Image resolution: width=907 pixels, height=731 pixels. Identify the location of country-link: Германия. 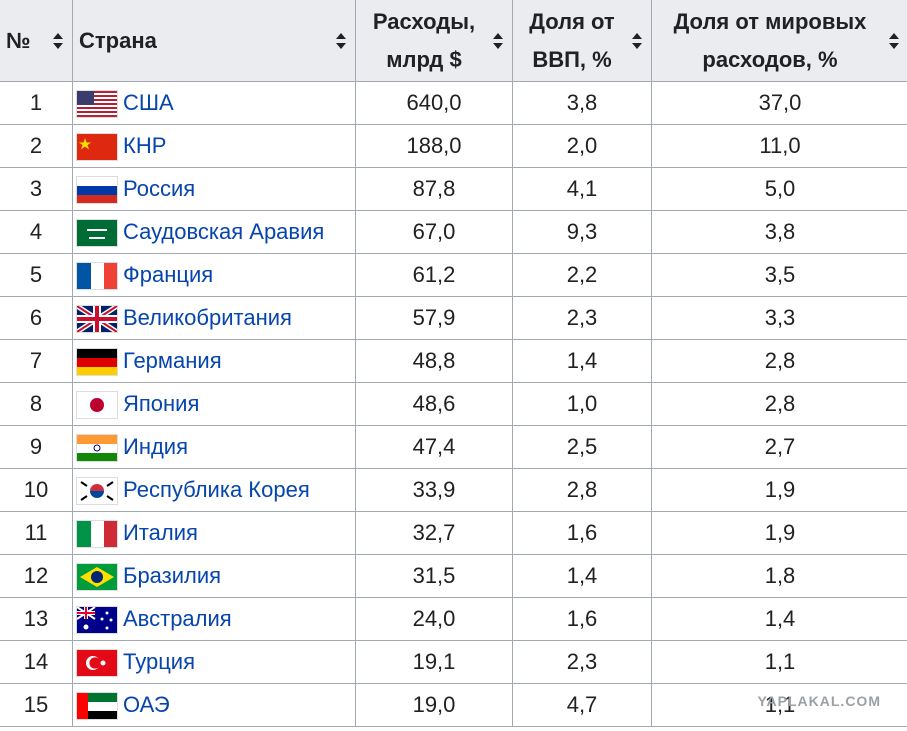
(172, 361).